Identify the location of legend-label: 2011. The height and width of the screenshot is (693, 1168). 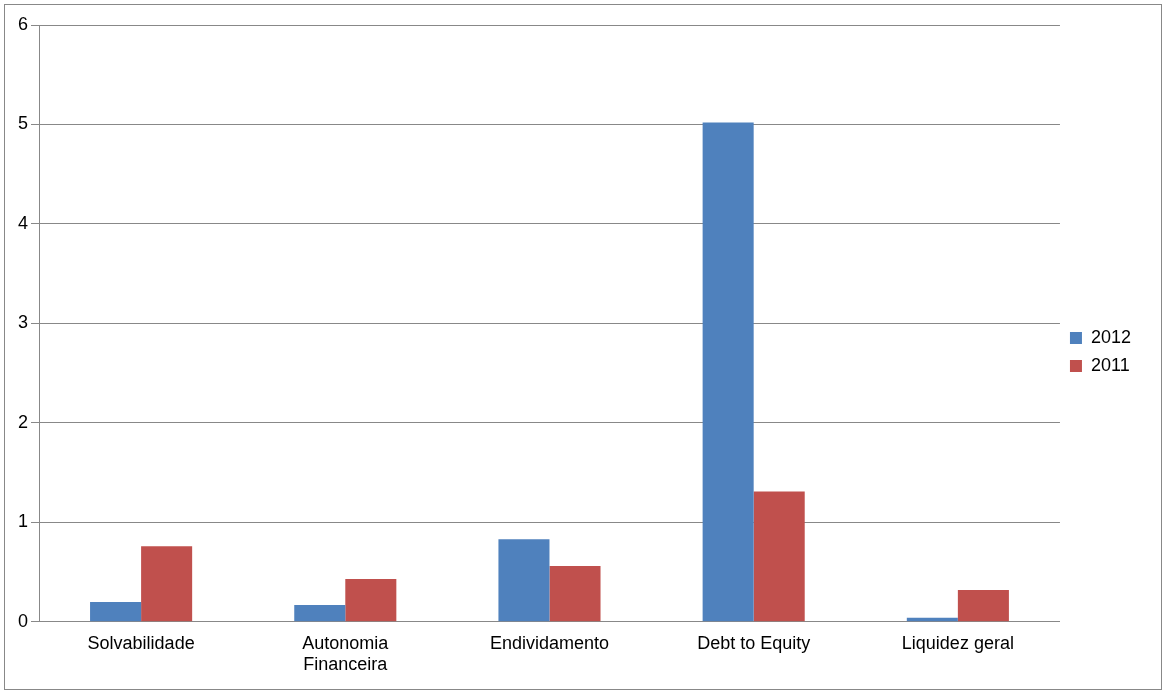
(1110, 364).